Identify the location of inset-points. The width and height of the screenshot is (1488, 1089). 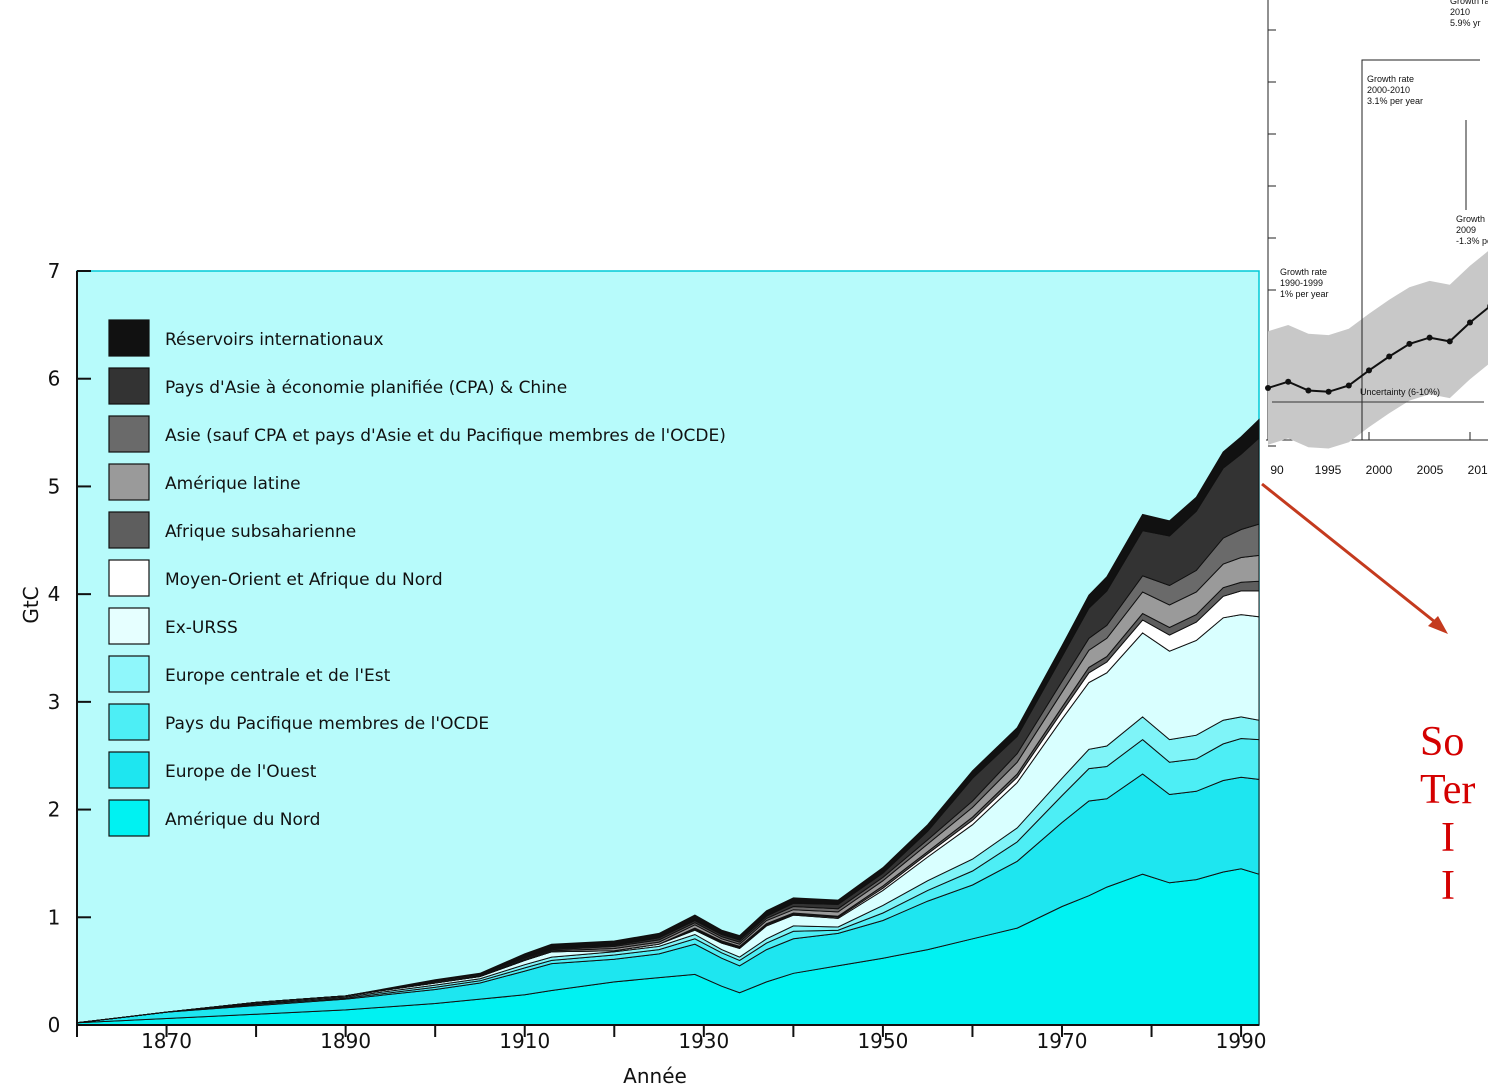
(1376, 349).